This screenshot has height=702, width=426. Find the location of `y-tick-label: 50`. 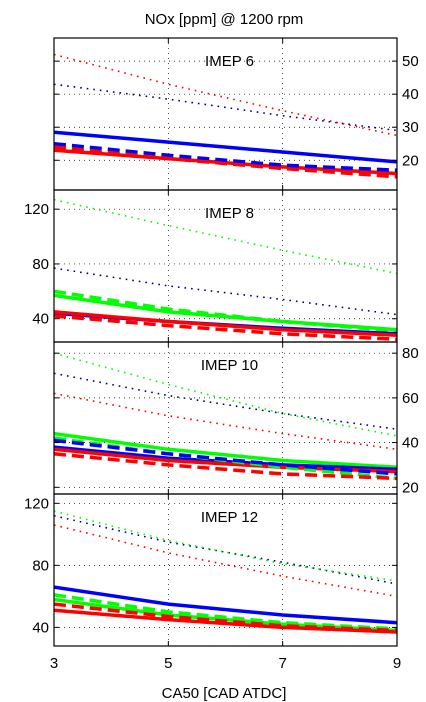

y-tick-label: 50 is located at coordinates (410, 61).